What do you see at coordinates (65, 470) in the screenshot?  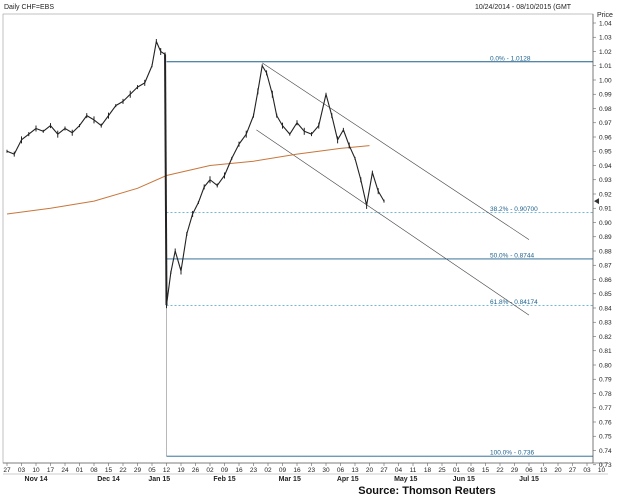 I see `x-tick-label: 24` at bounding box center [65, 470].